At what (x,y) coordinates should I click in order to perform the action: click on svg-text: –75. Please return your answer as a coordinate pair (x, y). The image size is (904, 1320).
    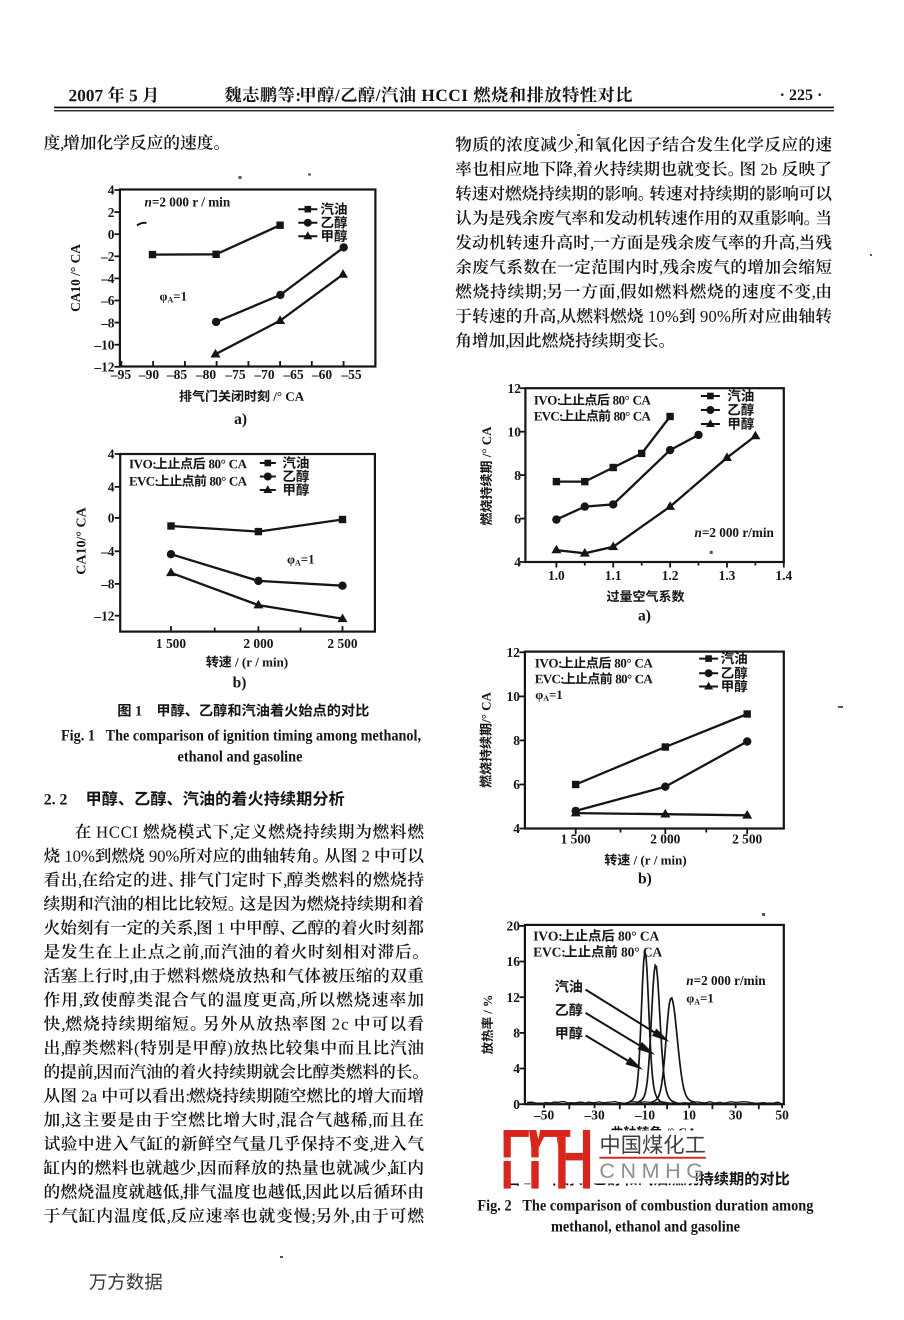
    Looking at the image, I should click on (235, 374).